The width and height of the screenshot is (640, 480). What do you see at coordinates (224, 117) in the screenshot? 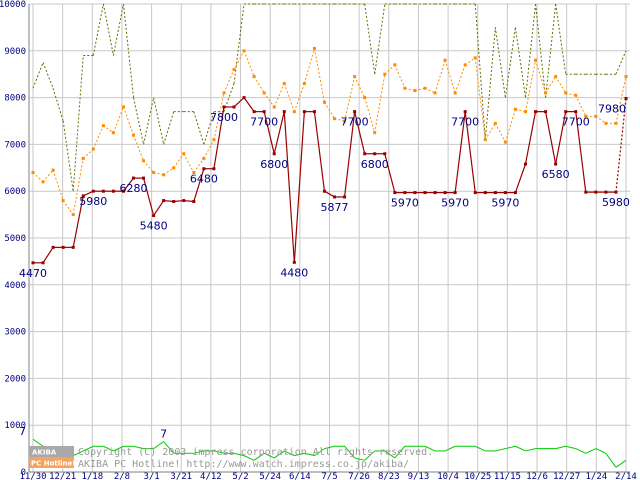
I see `data-label: 7800` at bounding box center [224, 117].